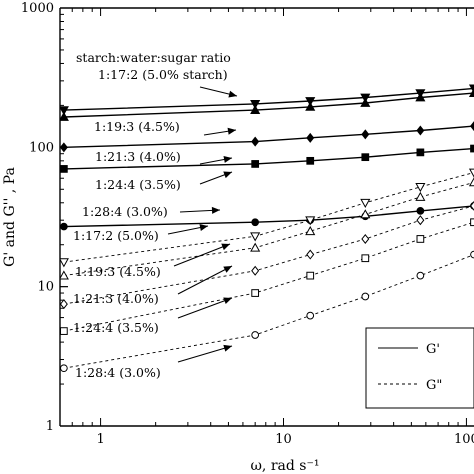 The height and width of the screenshot is (474, 474). I want to click on y-tick-label: 100, so click(41, 147).